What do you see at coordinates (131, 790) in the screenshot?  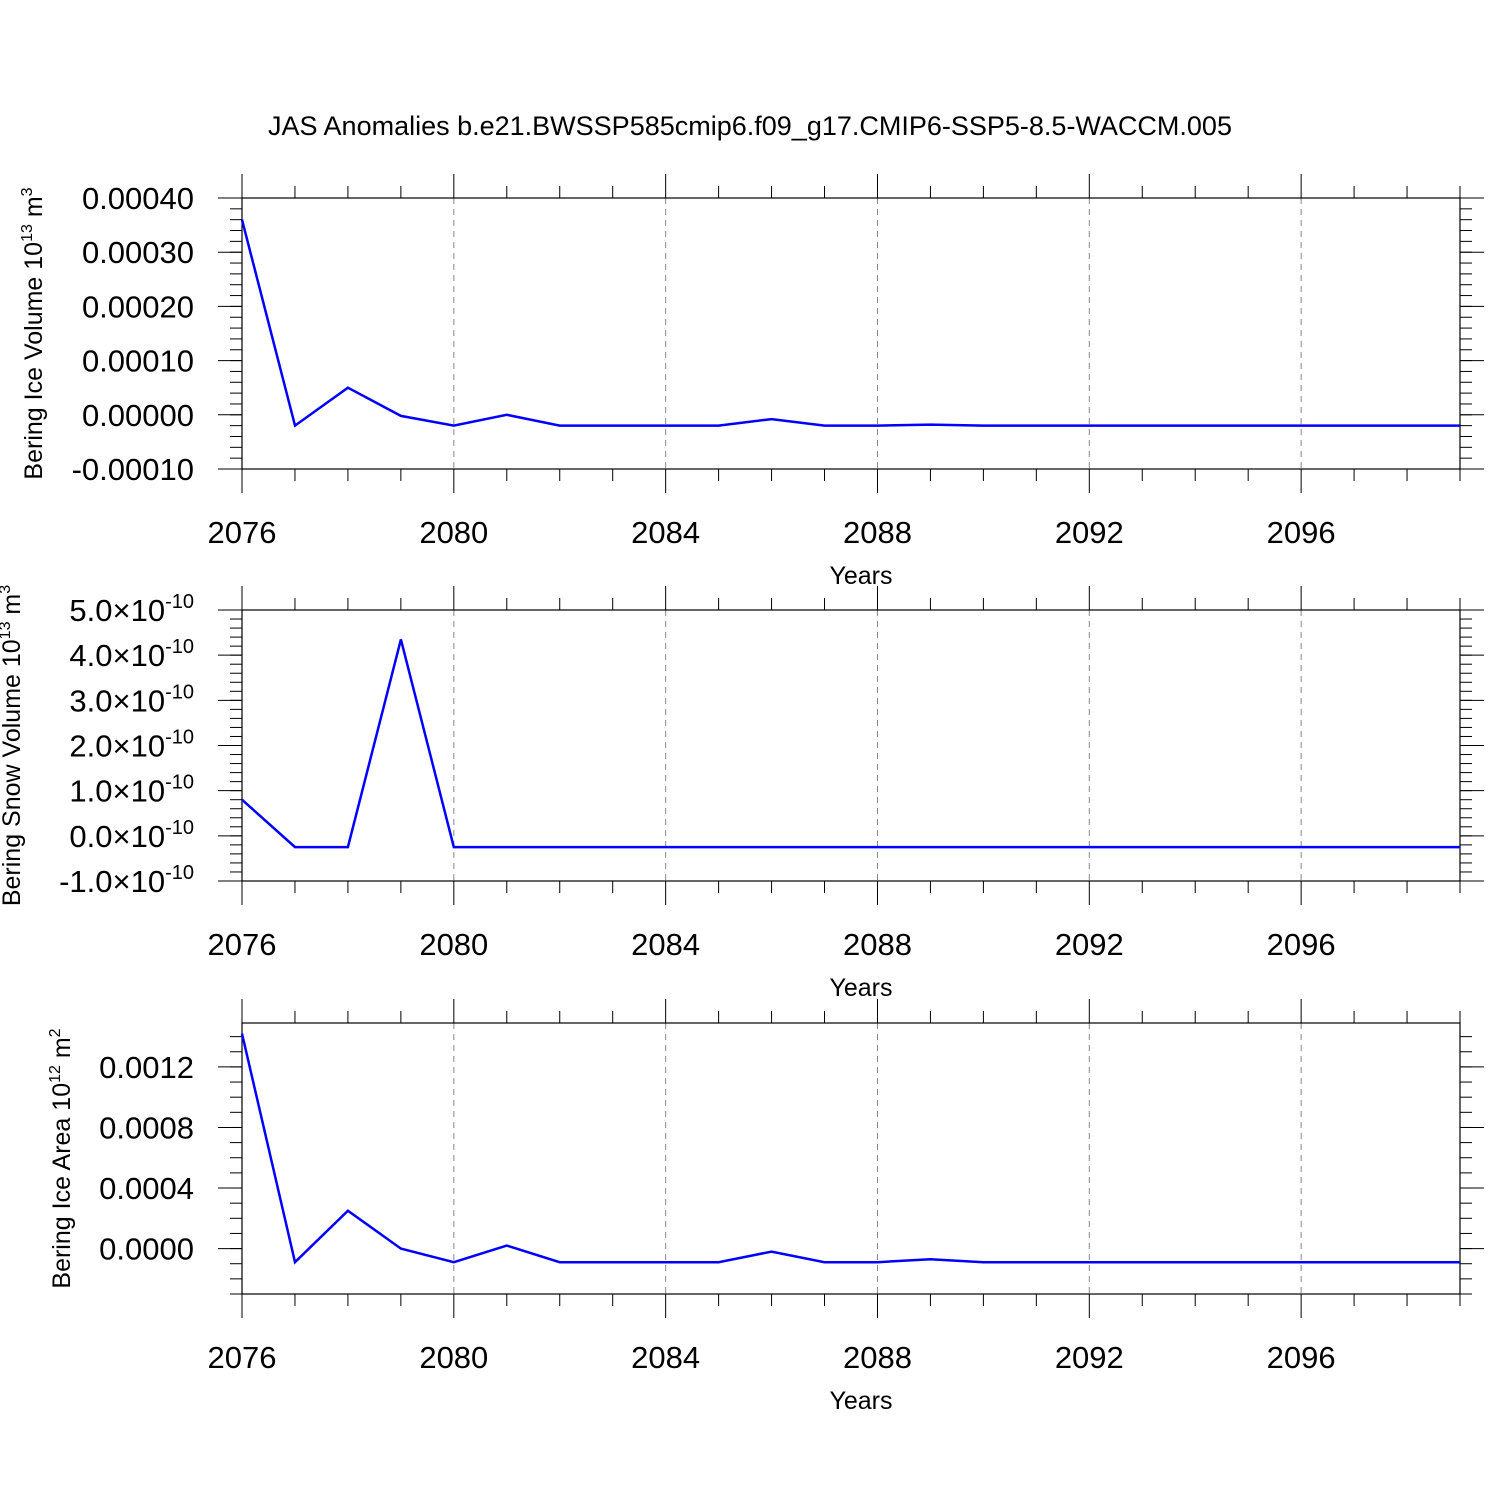 I see `y-tick-label: 1.0×10⁻¹⁰` at bounding box center [131, 790].